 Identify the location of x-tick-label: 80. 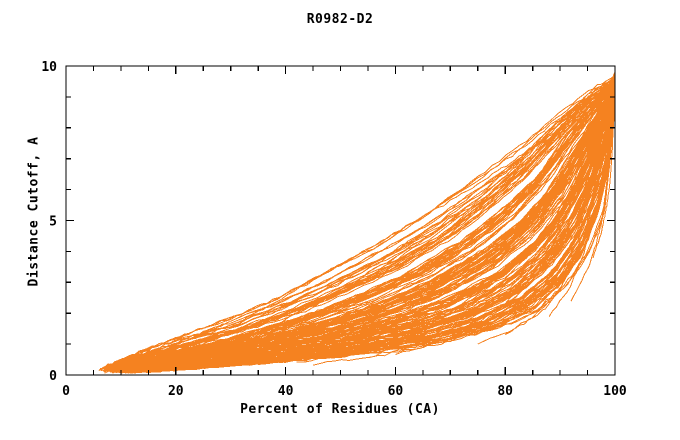
(505, 391).